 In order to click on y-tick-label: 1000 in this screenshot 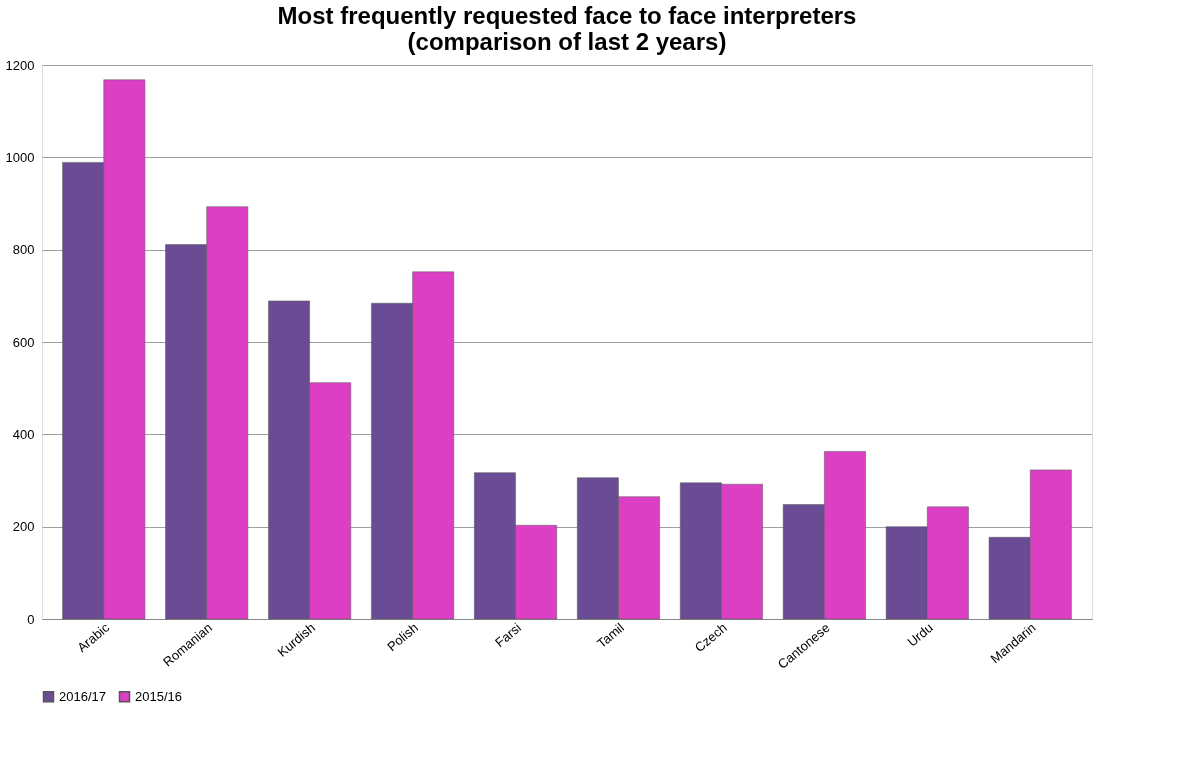, I will do `click(20, 157)`.